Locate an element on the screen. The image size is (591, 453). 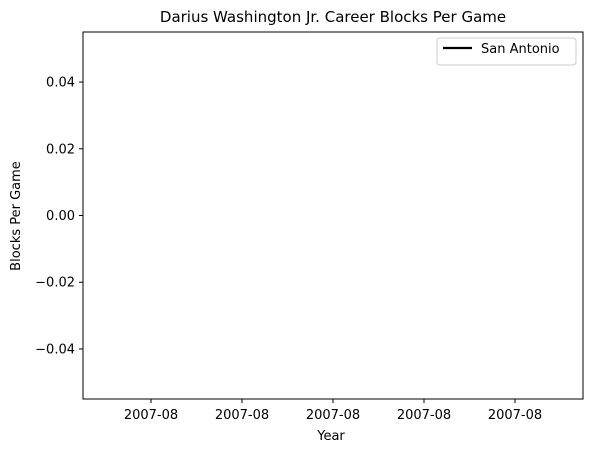
x-axis: 2007-08 2007-08 2007-08 2007-08 2007-08 is located at coordinates (333, 411).